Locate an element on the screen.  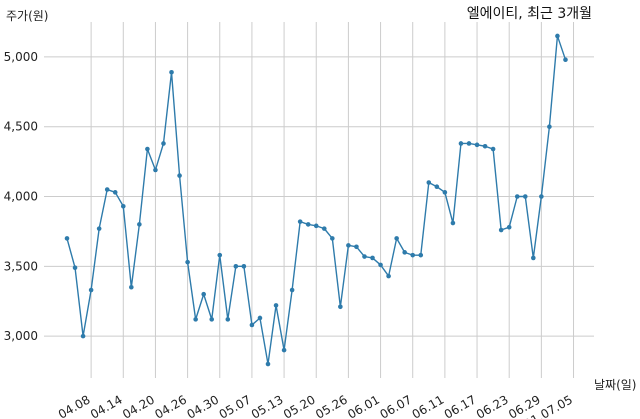
y-tick-label: 4,500 is located at coordinates (21, 127).